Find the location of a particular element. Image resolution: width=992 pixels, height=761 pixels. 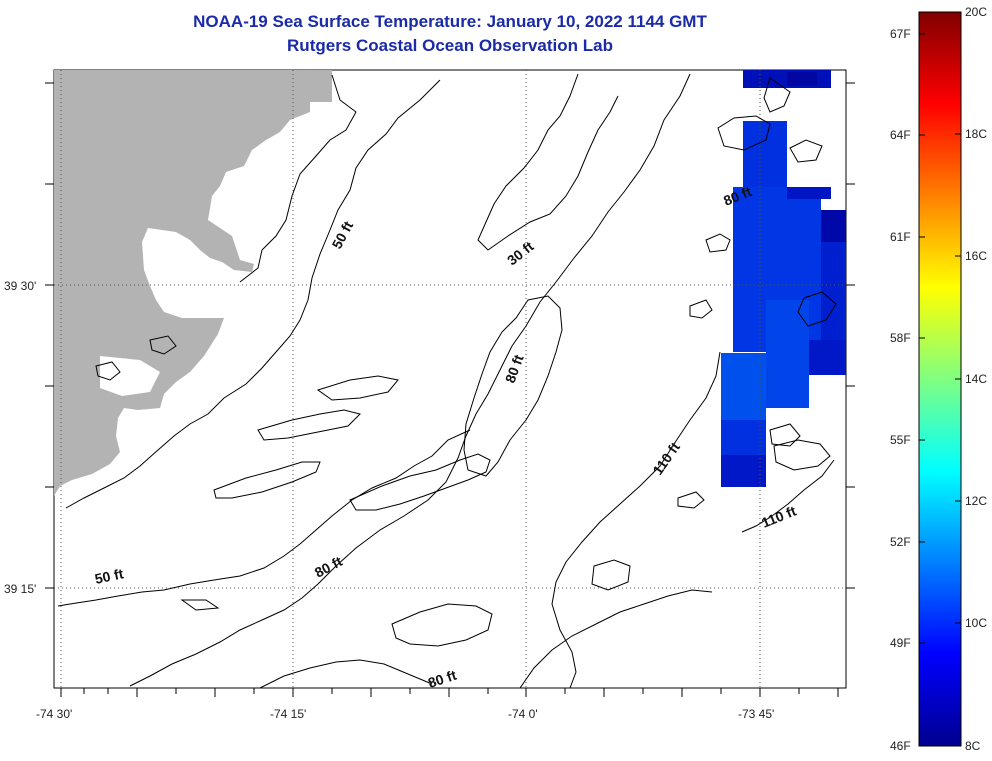

colorbar-f-label: 49F is located at coordinates (900, 643).